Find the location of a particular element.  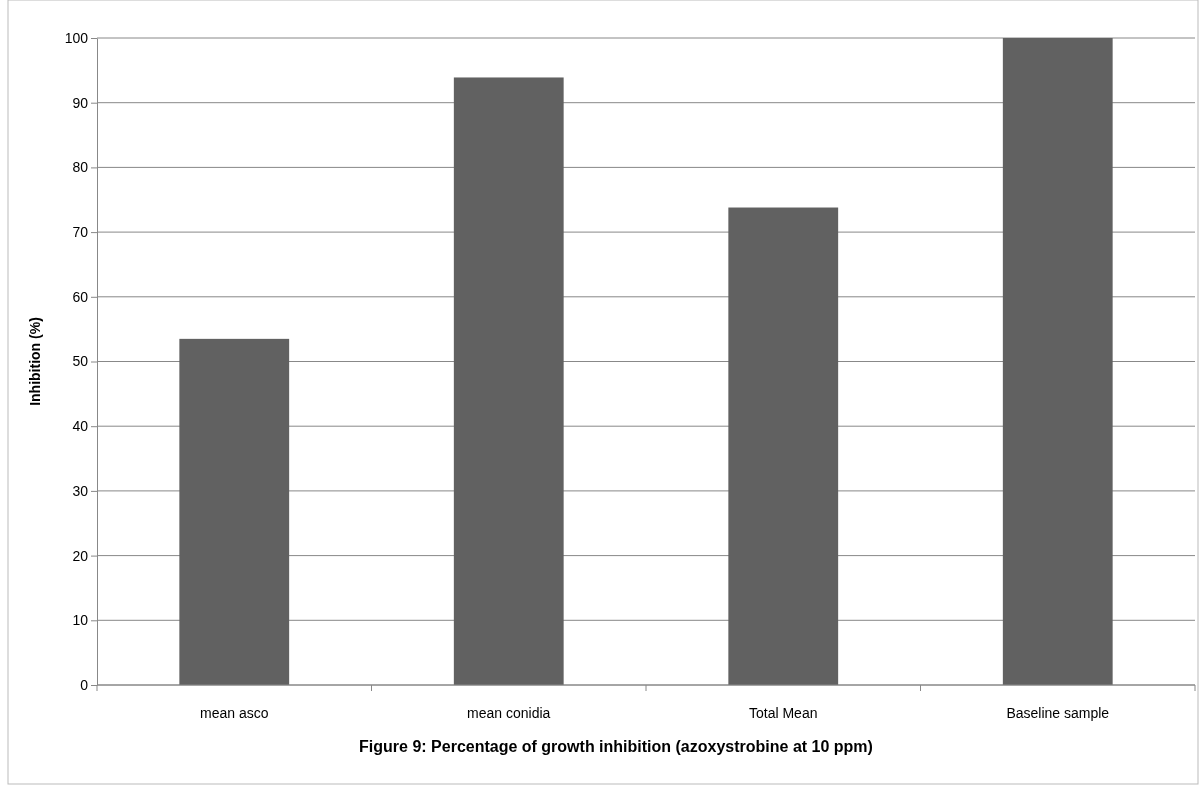

y-axis-title: Inhibition (%) is located at coordinates (35, 361).